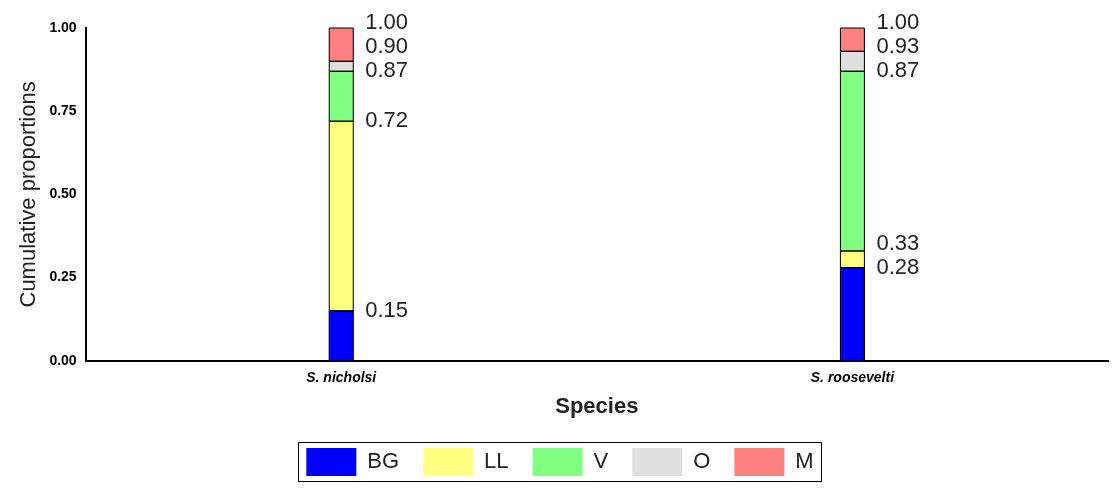 The image size is (1120, 494). Describe the element at coordinates (63, 193) in the screenshot. I see `y-tick-label: 0.50` at that location.